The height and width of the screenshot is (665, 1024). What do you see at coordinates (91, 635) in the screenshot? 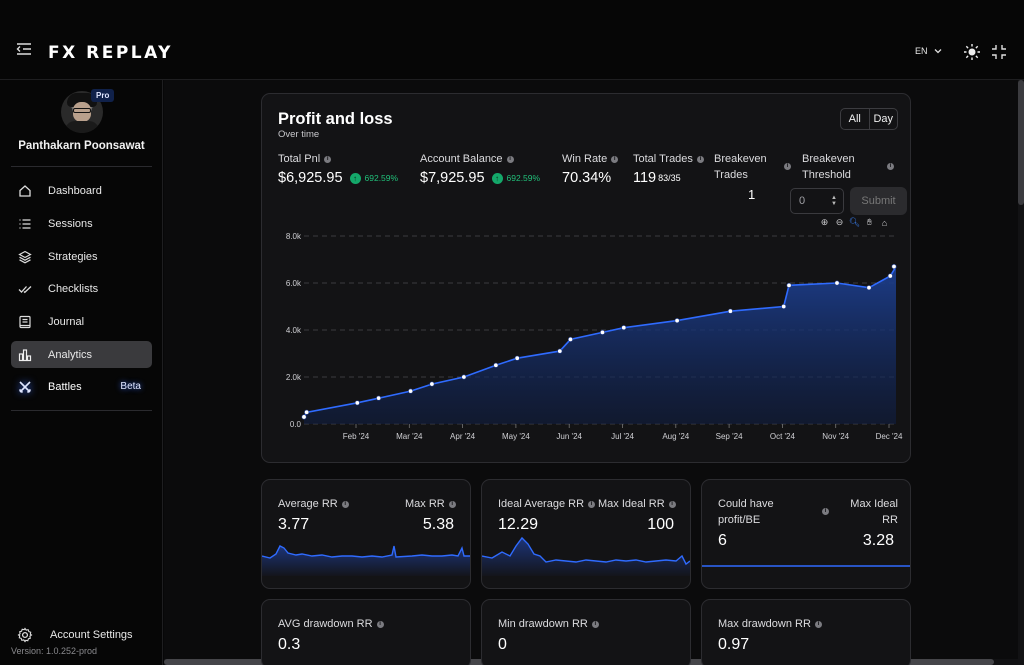
I see `account-settings-label: Account Settings` at bounding box center [91, 635].